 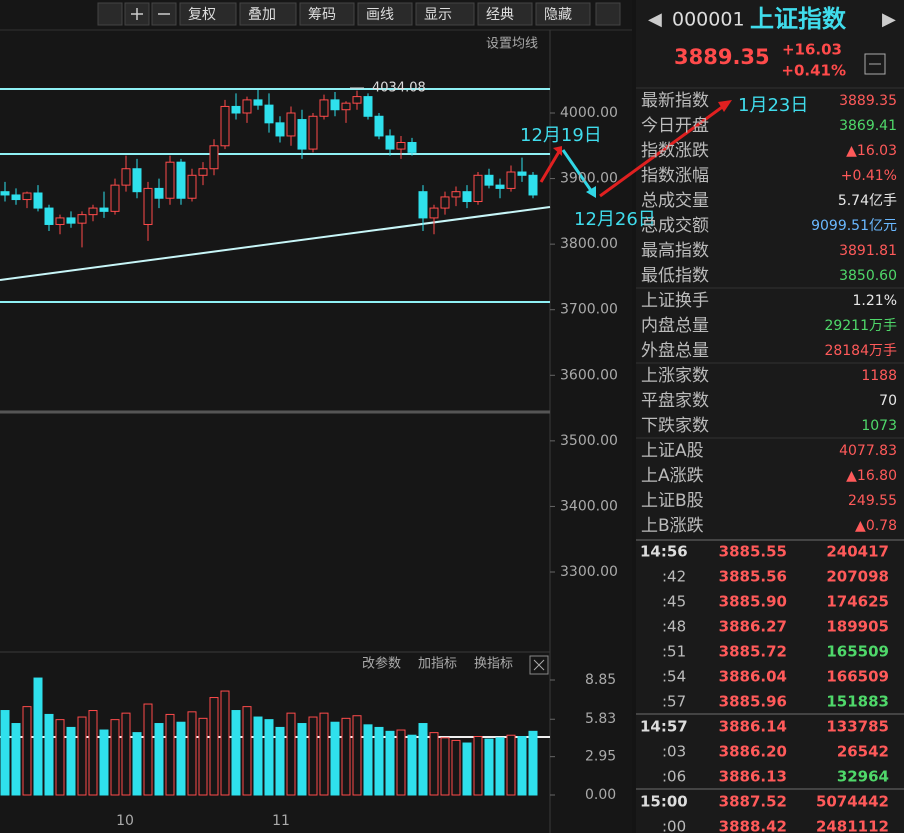 What do you see at coordinates (872, 501) in the screenshot?
I see `stat-value: 249.55` at bounding box center [872, 501].